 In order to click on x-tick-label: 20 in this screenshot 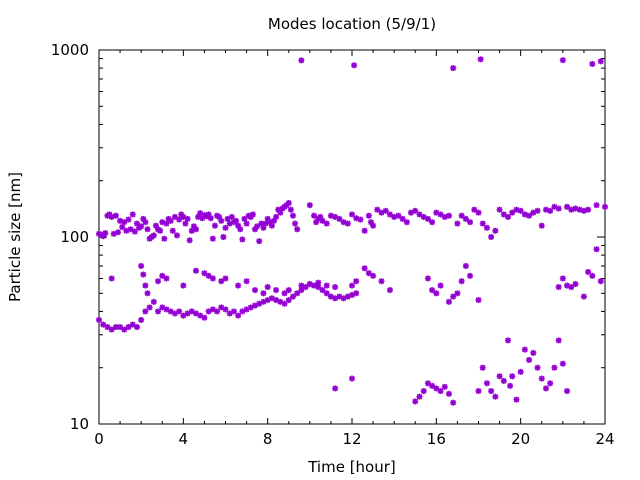, I will do `click(520, 439)`.